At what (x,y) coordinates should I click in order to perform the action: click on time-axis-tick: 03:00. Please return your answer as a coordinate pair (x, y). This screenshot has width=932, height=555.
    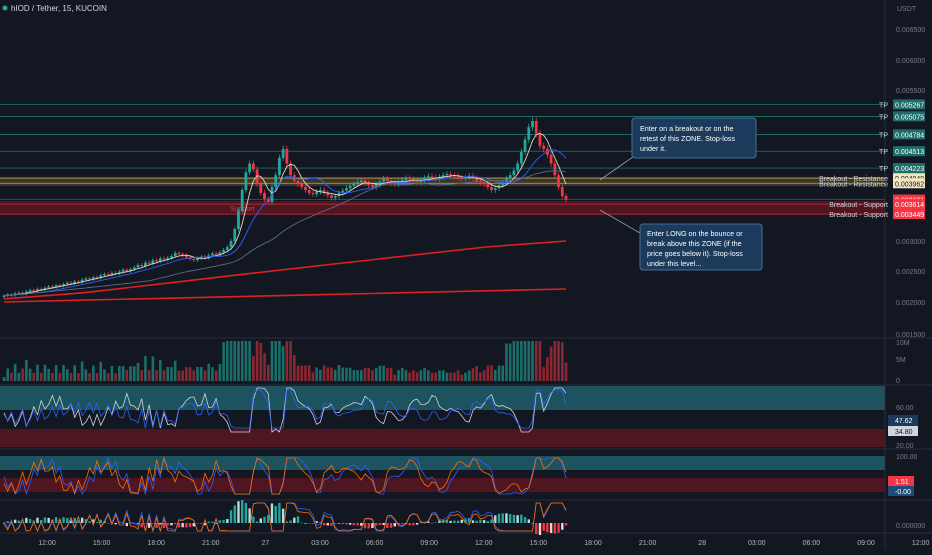
    Looking at the image, I should click on (320, 543).